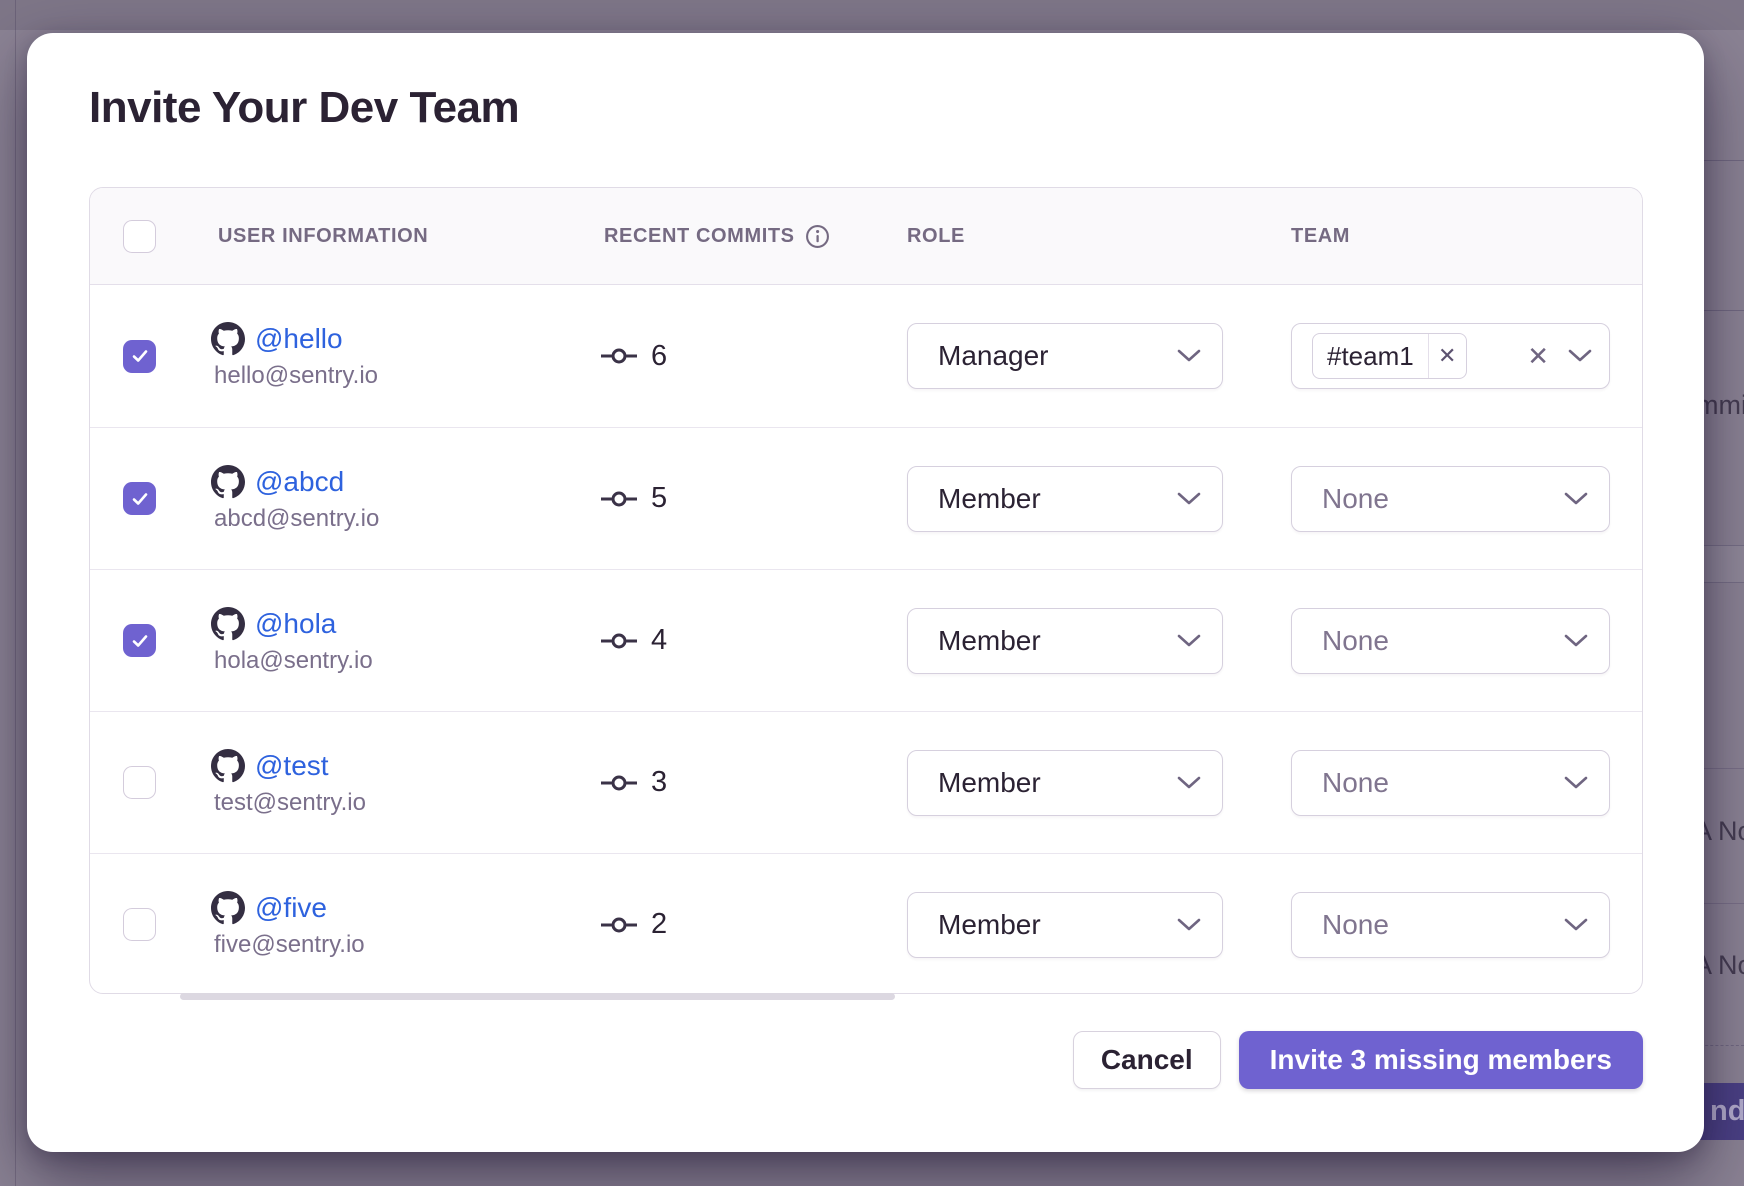  What do you see at coordinates (293, 660) in the screenshot?
I see `user-email: hola@sentry.io` at bounding box center [293, 660].